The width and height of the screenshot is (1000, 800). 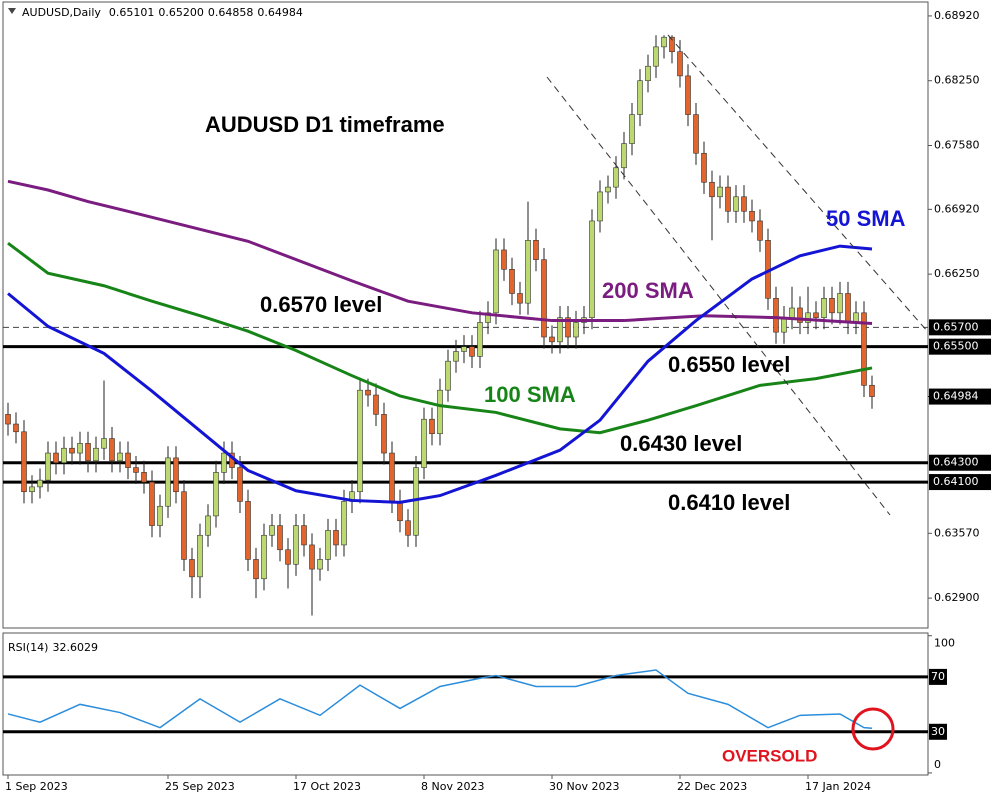 I want to click on header: AUDUSD,Daily 0.65101 0.65200 0.64858 0.64984, so click(x=162, y=12).